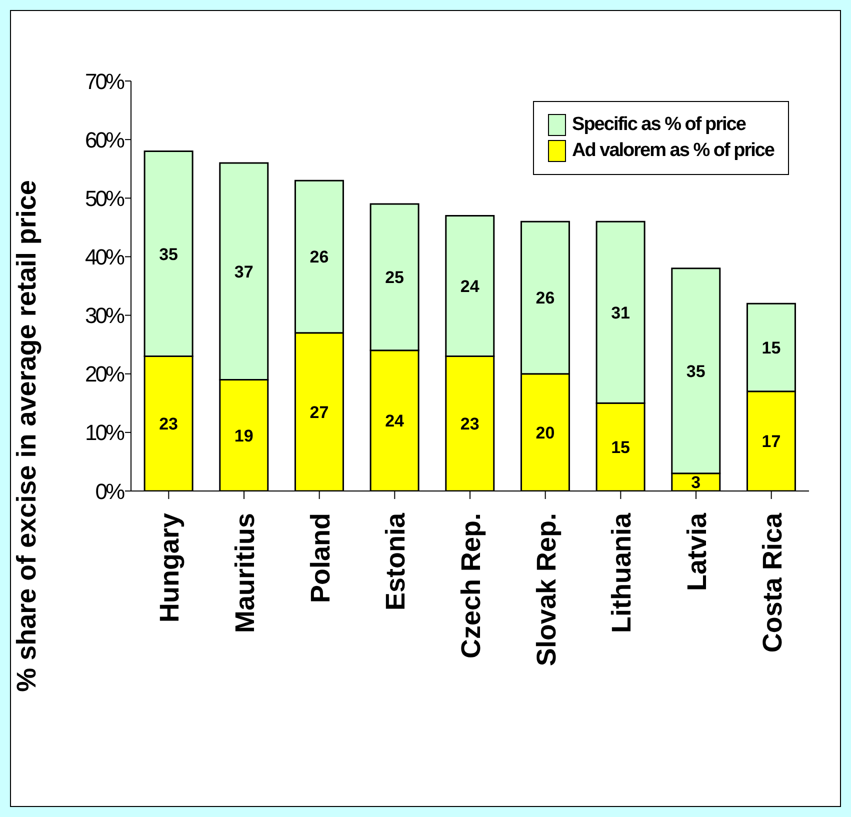 This screenshot has height=817, width=851. I want to click on data-label: 20, so click(545, 432).